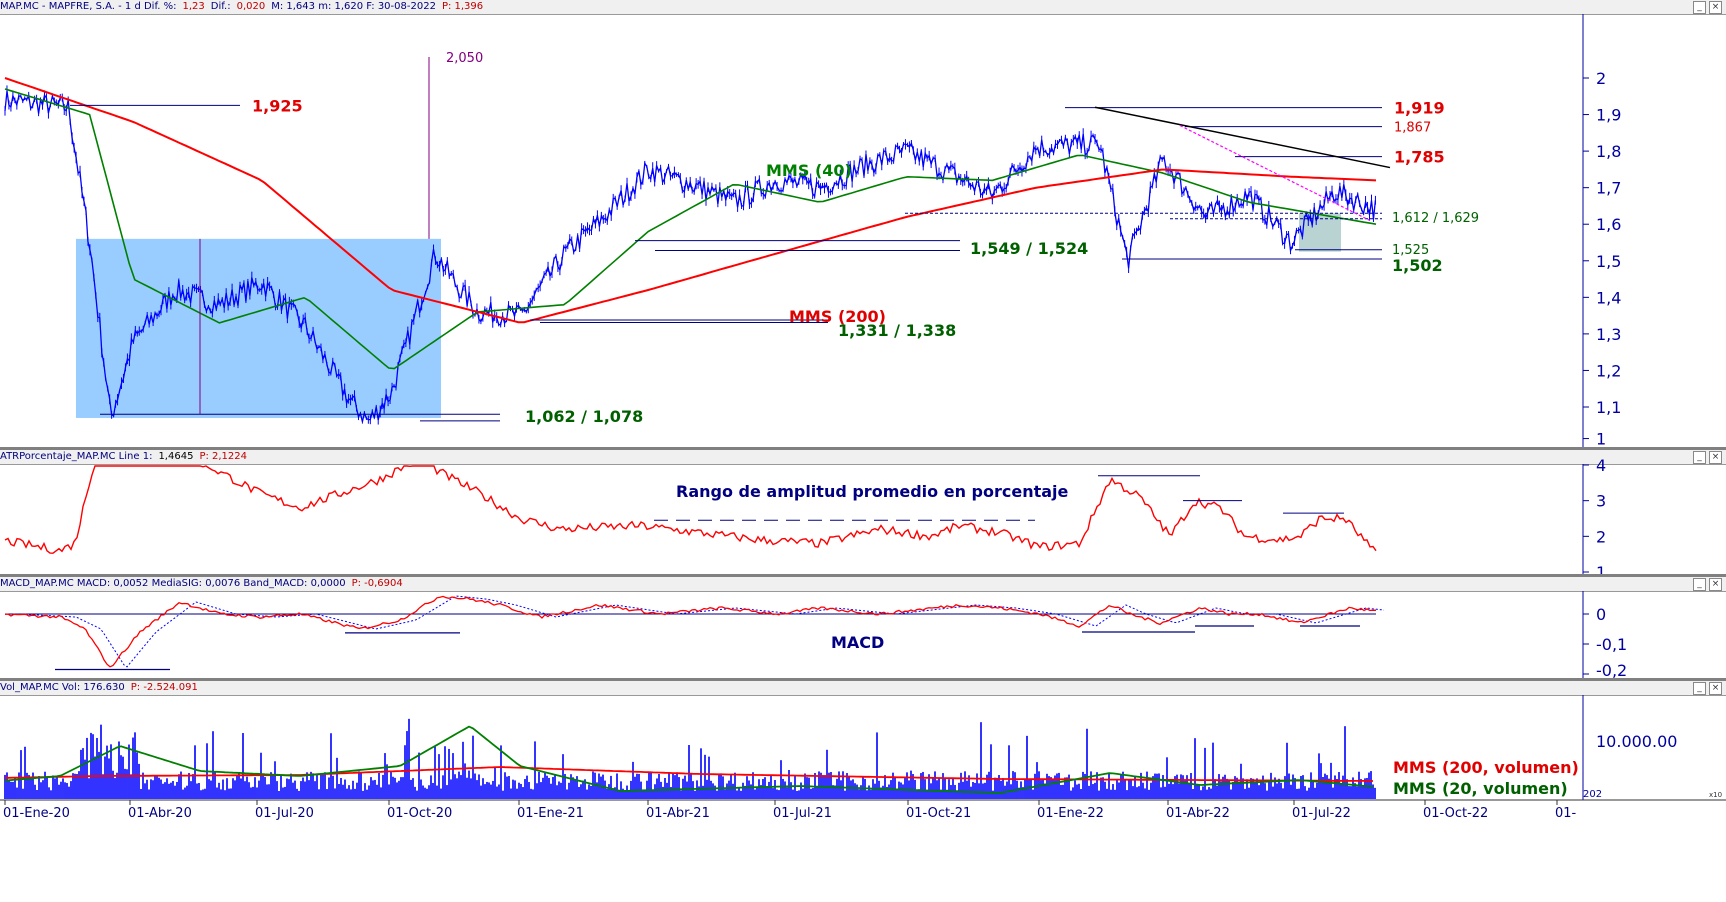 The image size is (1726, 902). What do you see at coordinates (897, 330) in the screenshot?
I see `level-1331-label: 1,331 / 1,338` at bounding box center [897, 330].